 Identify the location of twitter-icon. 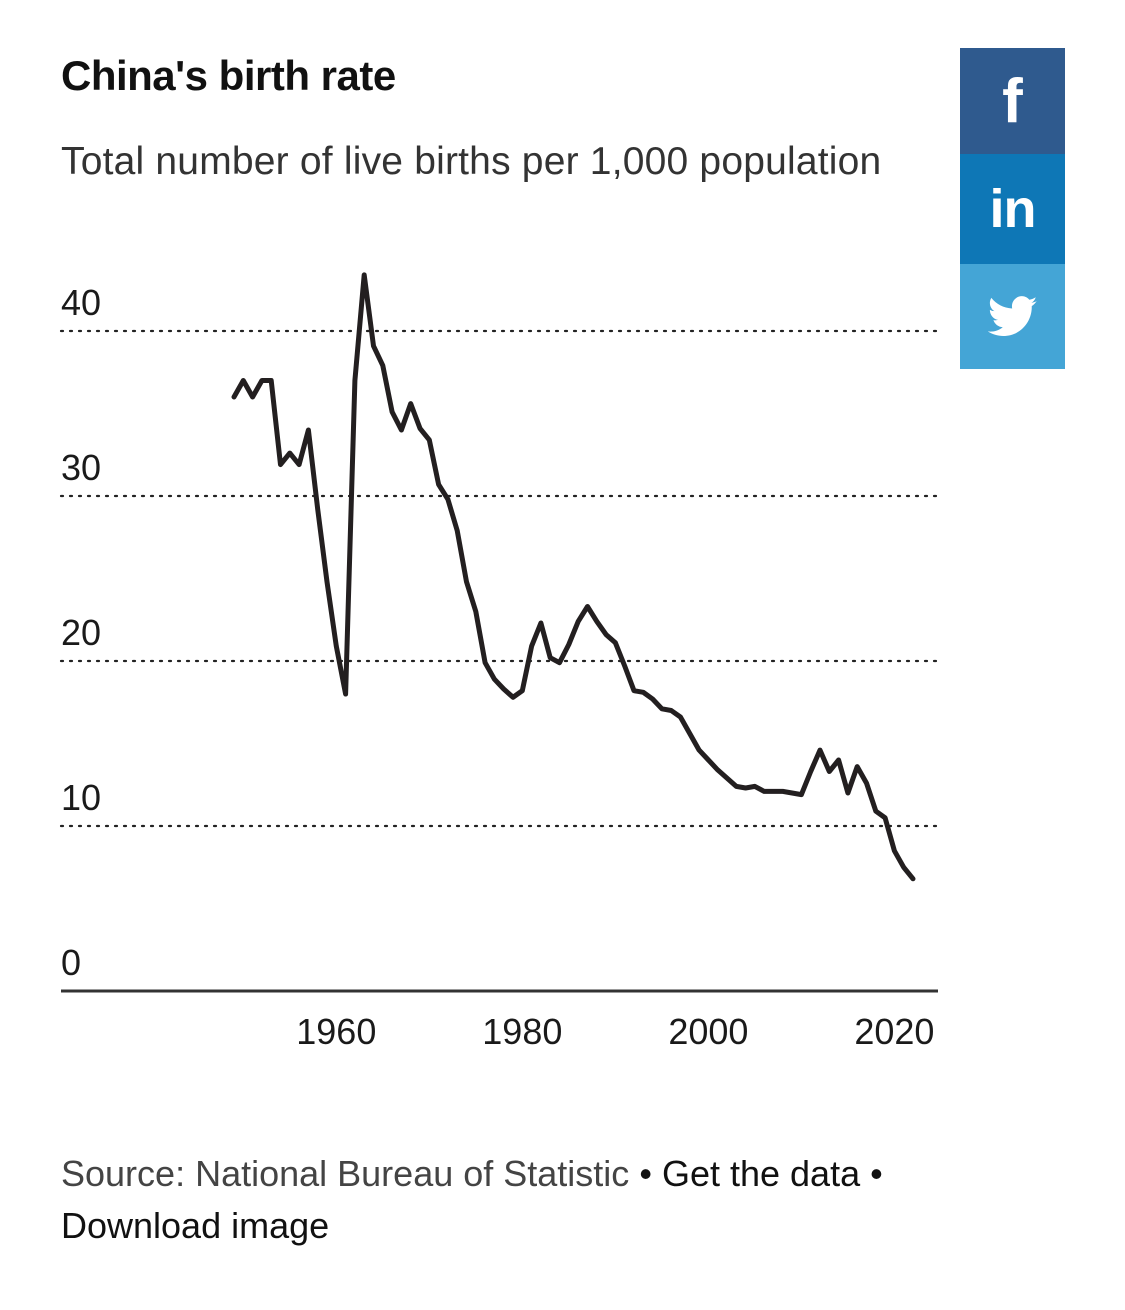
(1012, 315).